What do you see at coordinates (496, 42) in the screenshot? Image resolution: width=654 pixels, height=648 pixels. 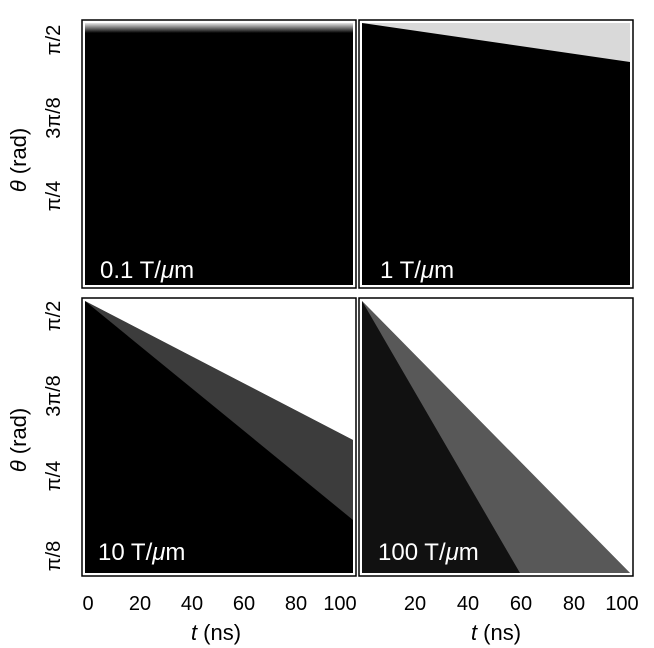 I see `panel-1-bright-wedge` at bounding box center [496, 42].